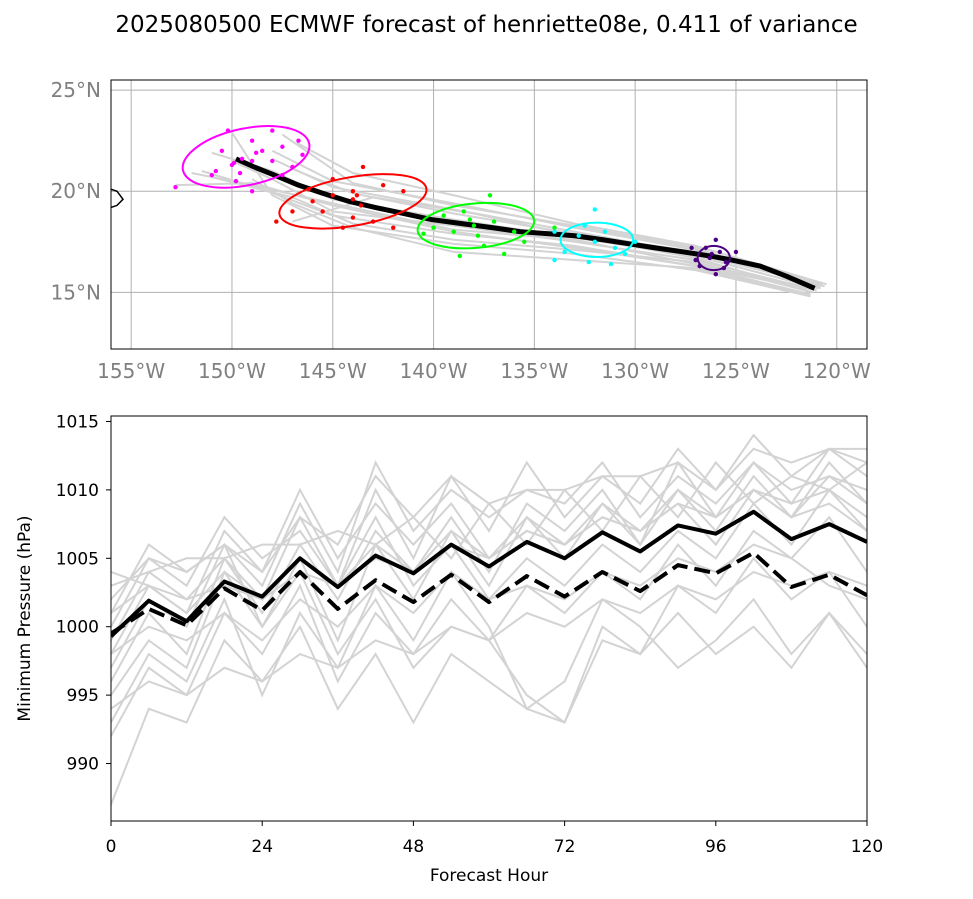  I want to click on pressure-x-tick-label: 24, so click(262, 847).